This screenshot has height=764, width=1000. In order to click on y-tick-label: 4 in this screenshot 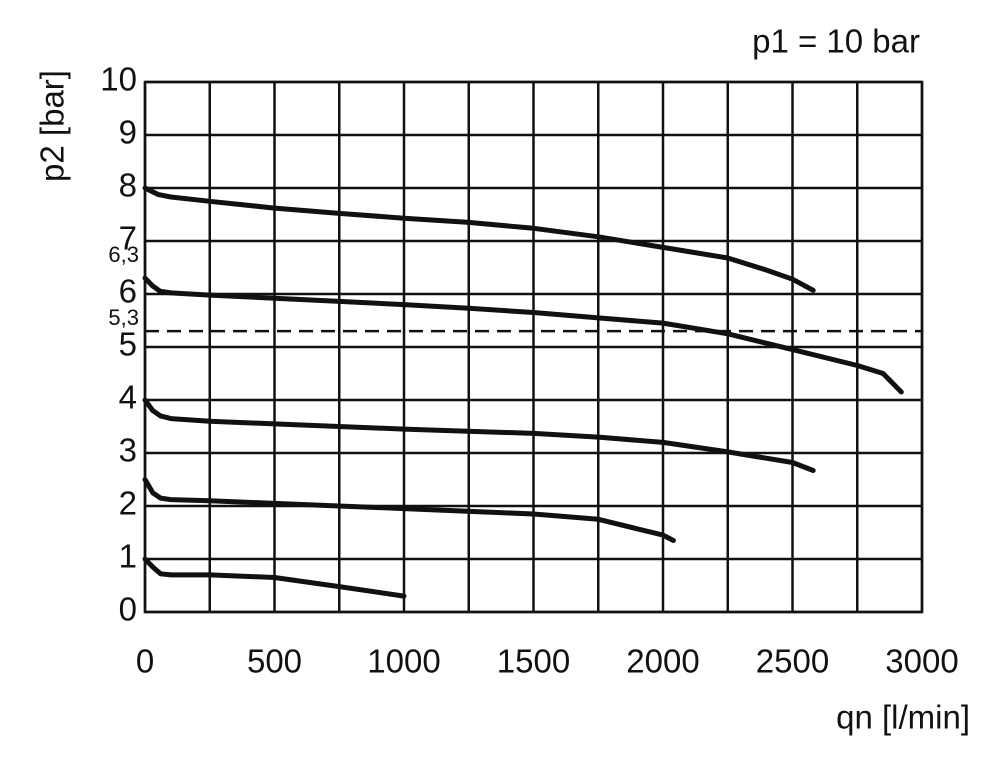, I will do `click(128, 397)`.